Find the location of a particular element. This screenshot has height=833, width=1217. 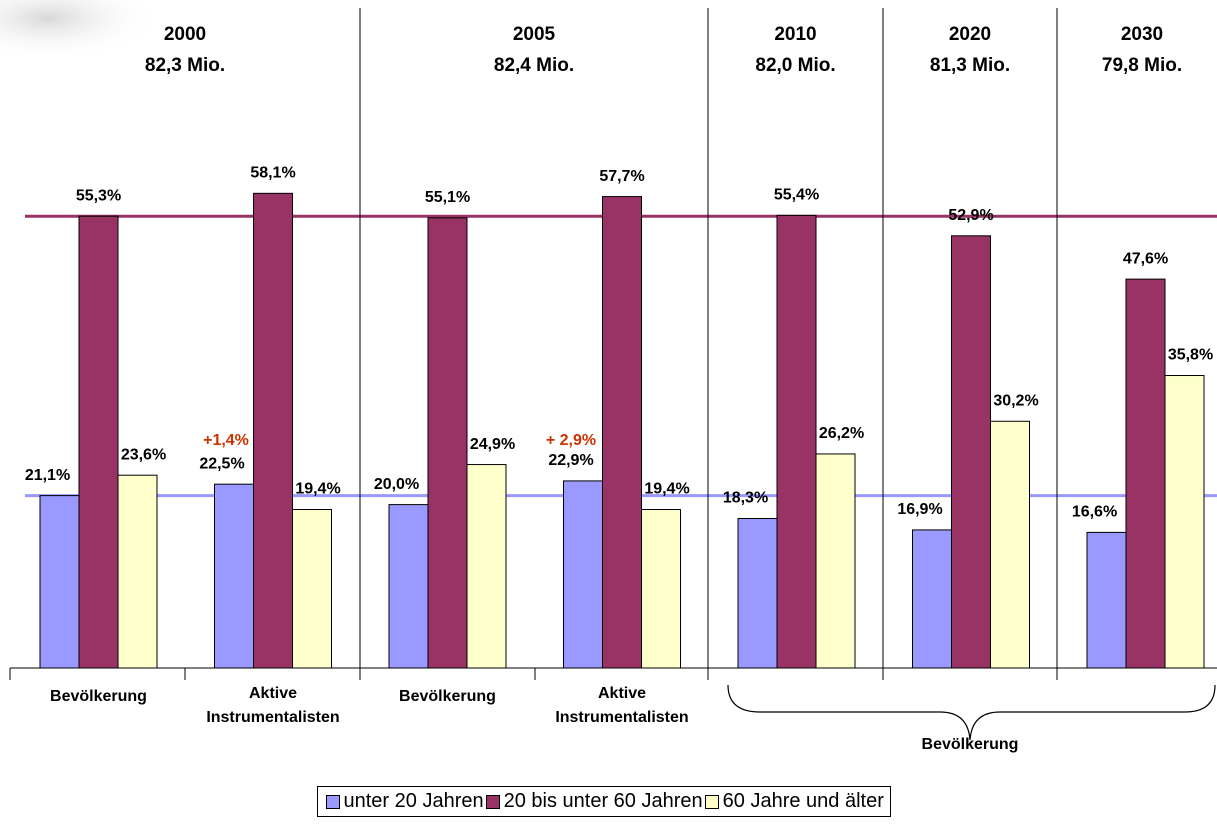

value-label: 22,5% is located at coordinates (221, 463).